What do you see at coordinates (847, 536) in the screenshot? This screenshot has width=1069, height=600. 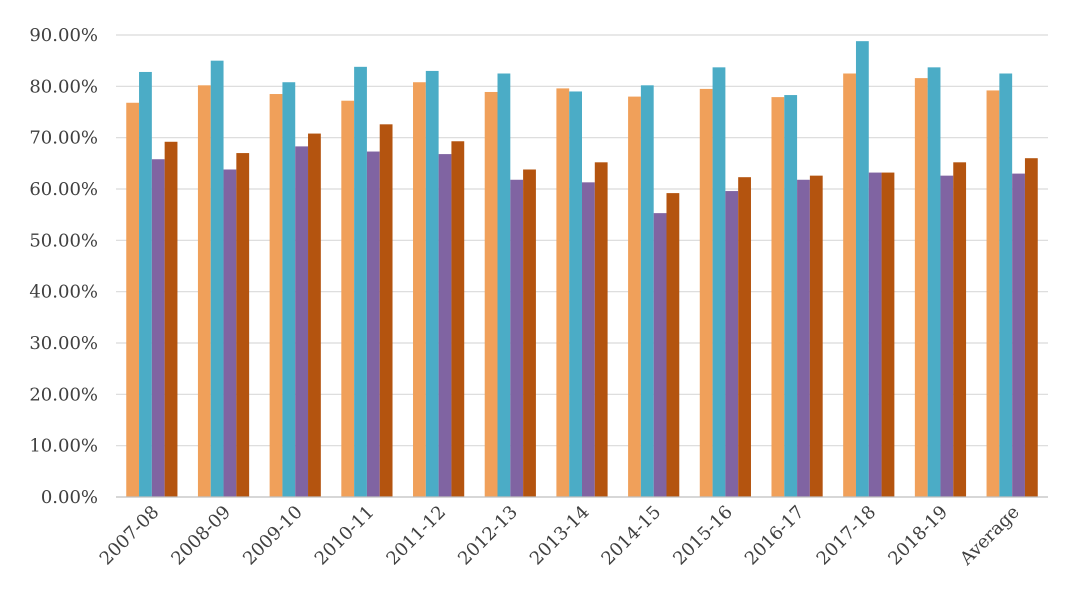 I see `x-category-label: 2017-18` at bounding box center [847, 536].